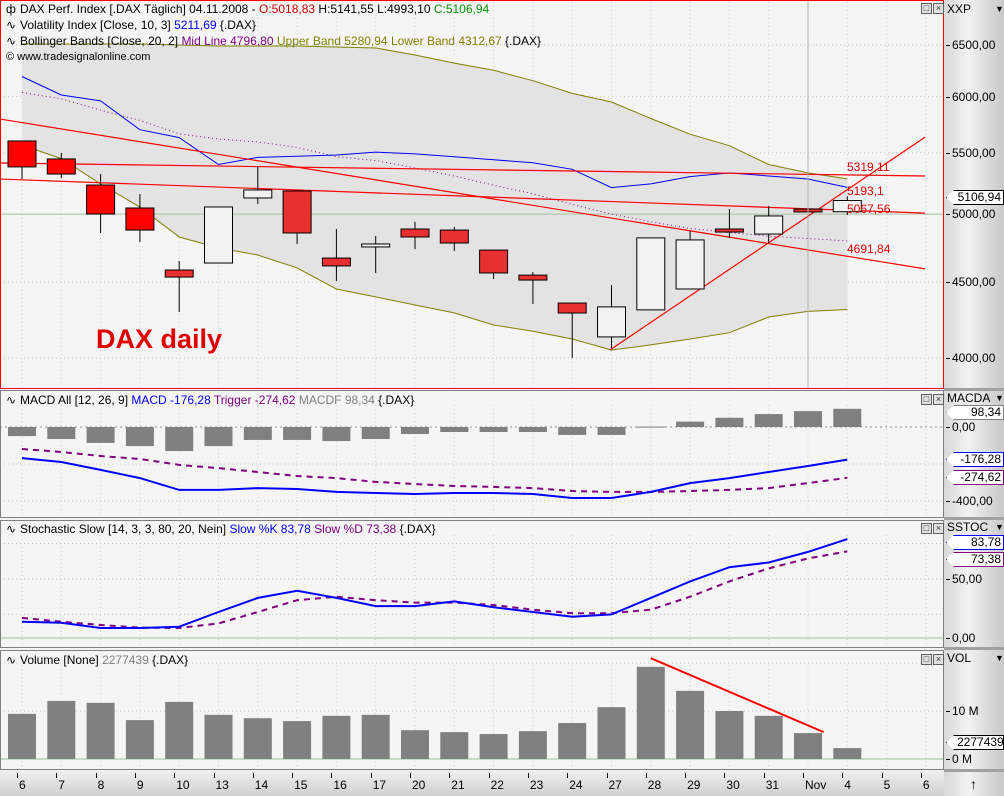 Image resolution: width=1004 pixels, height=796 pixels. Describe the element at coordinates (78, 57) in the screenshot. I see `copyright: © www.tradesignalonline.com` at that location.